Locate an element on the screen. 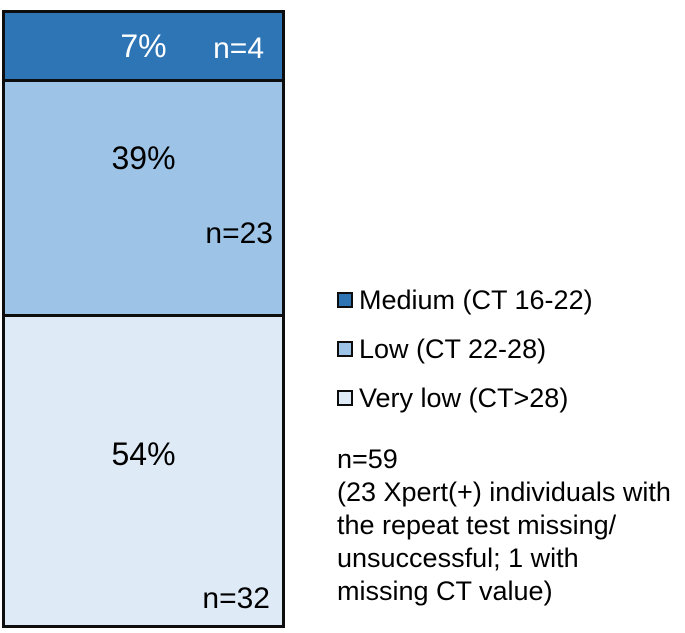 The width and height of the screenshot is (685, 633). legend-swatch-medium-icon is located at coordinates (345, 300).